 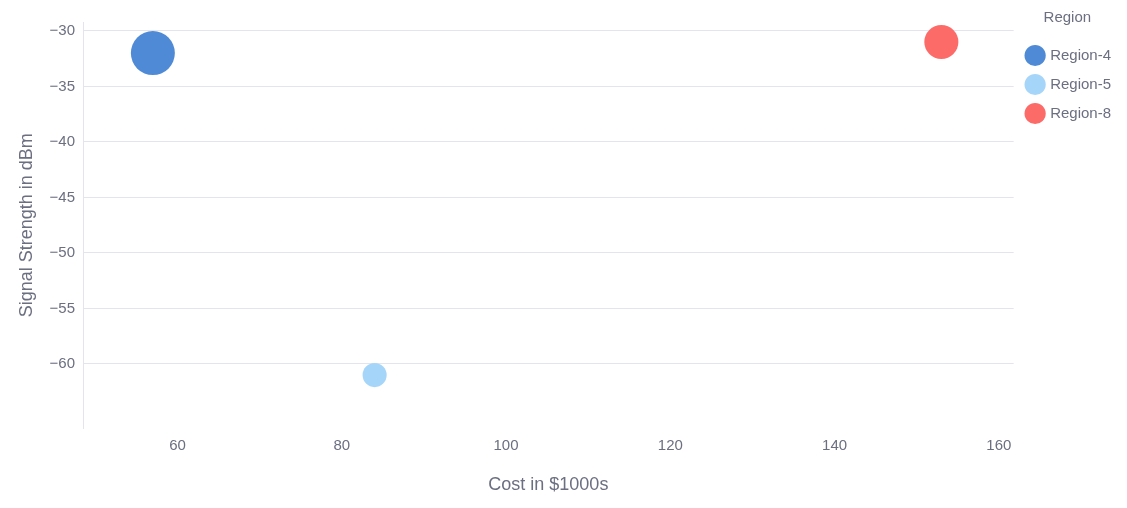 I want to click on y-tick-label: −60, so click(x=62, y=363).